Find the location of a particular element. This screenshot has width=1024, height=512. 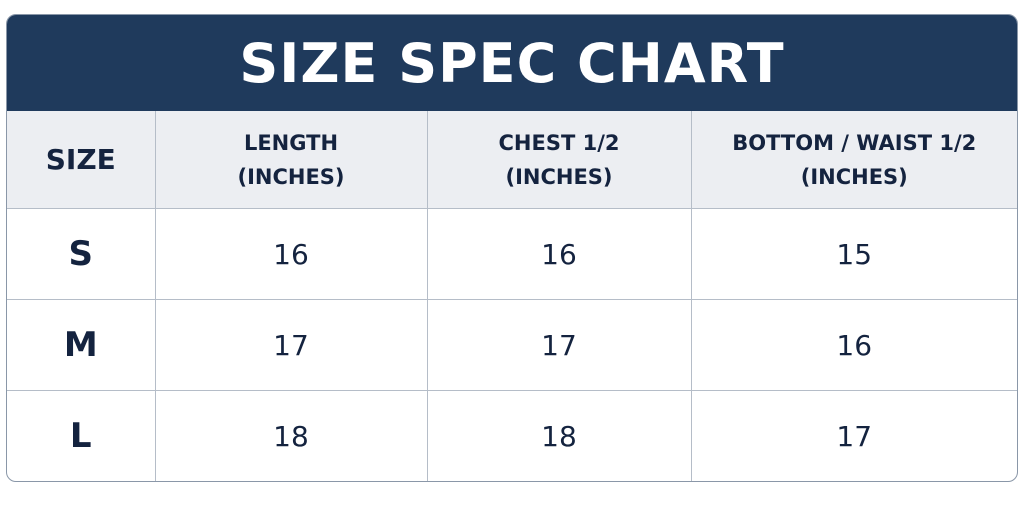

chest-cell: 16 is located at coordinates (559, 254).